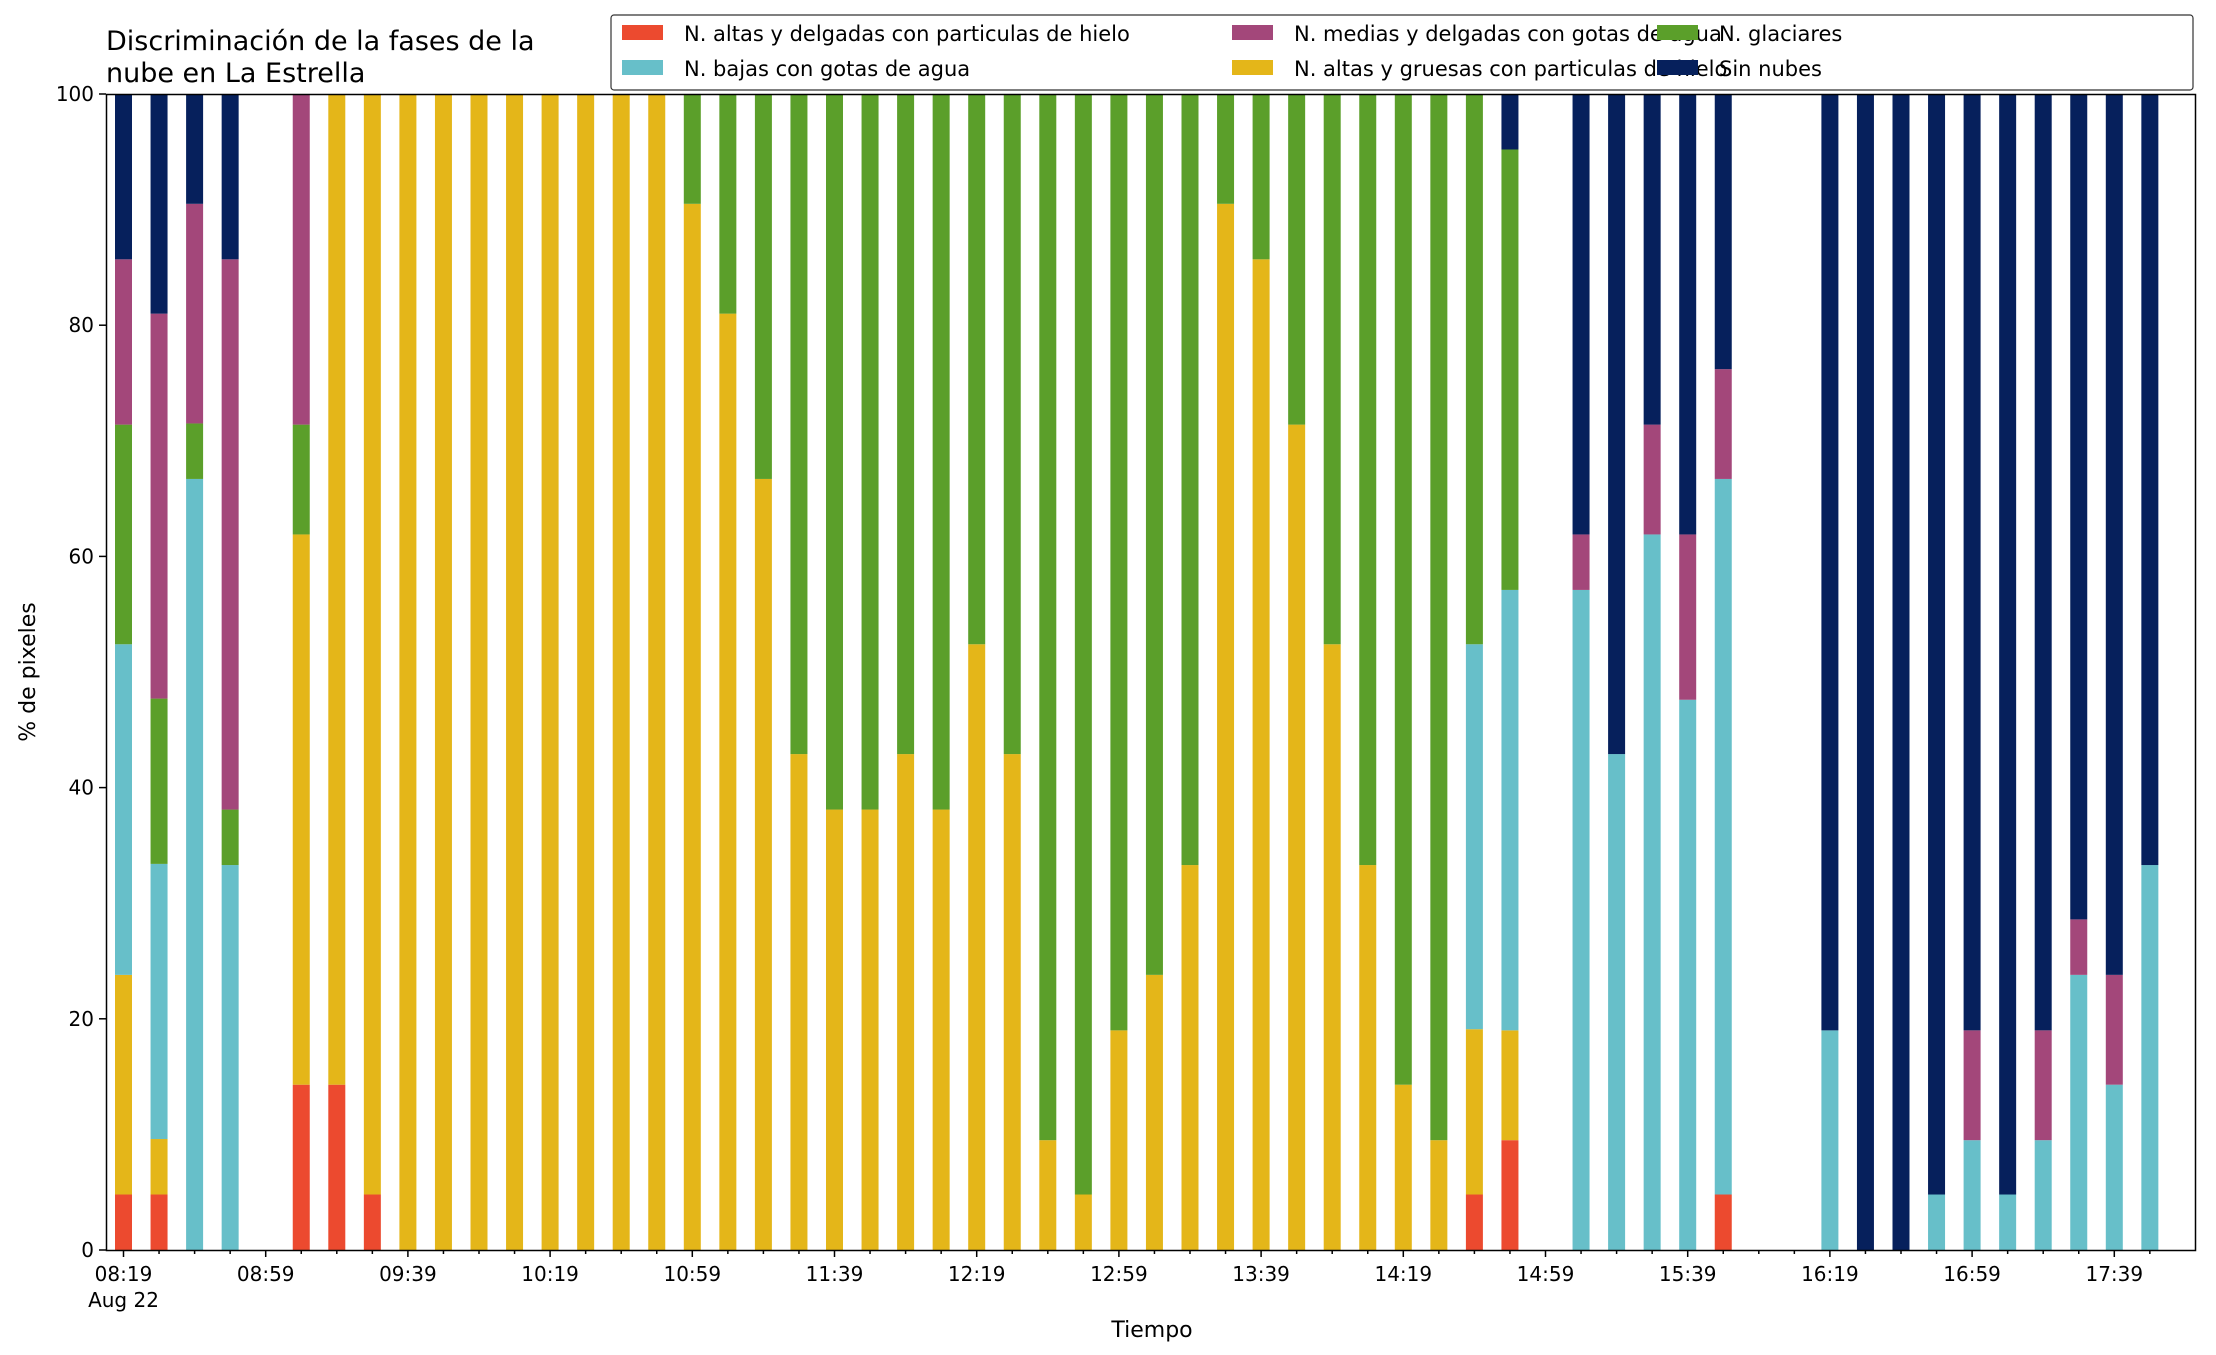  Describe the element at coordinates (1083, 1222) in the screenshot. I see `bar-segment-1249-s1` at that location.